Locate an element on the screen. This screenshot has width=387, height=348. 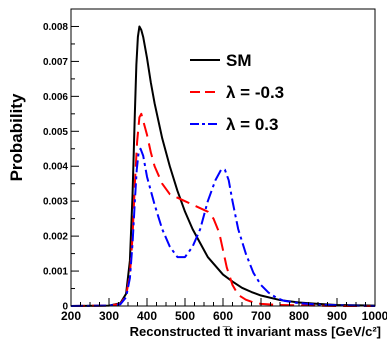
x-tick-label: 800 is located at coordinates (299, 316).